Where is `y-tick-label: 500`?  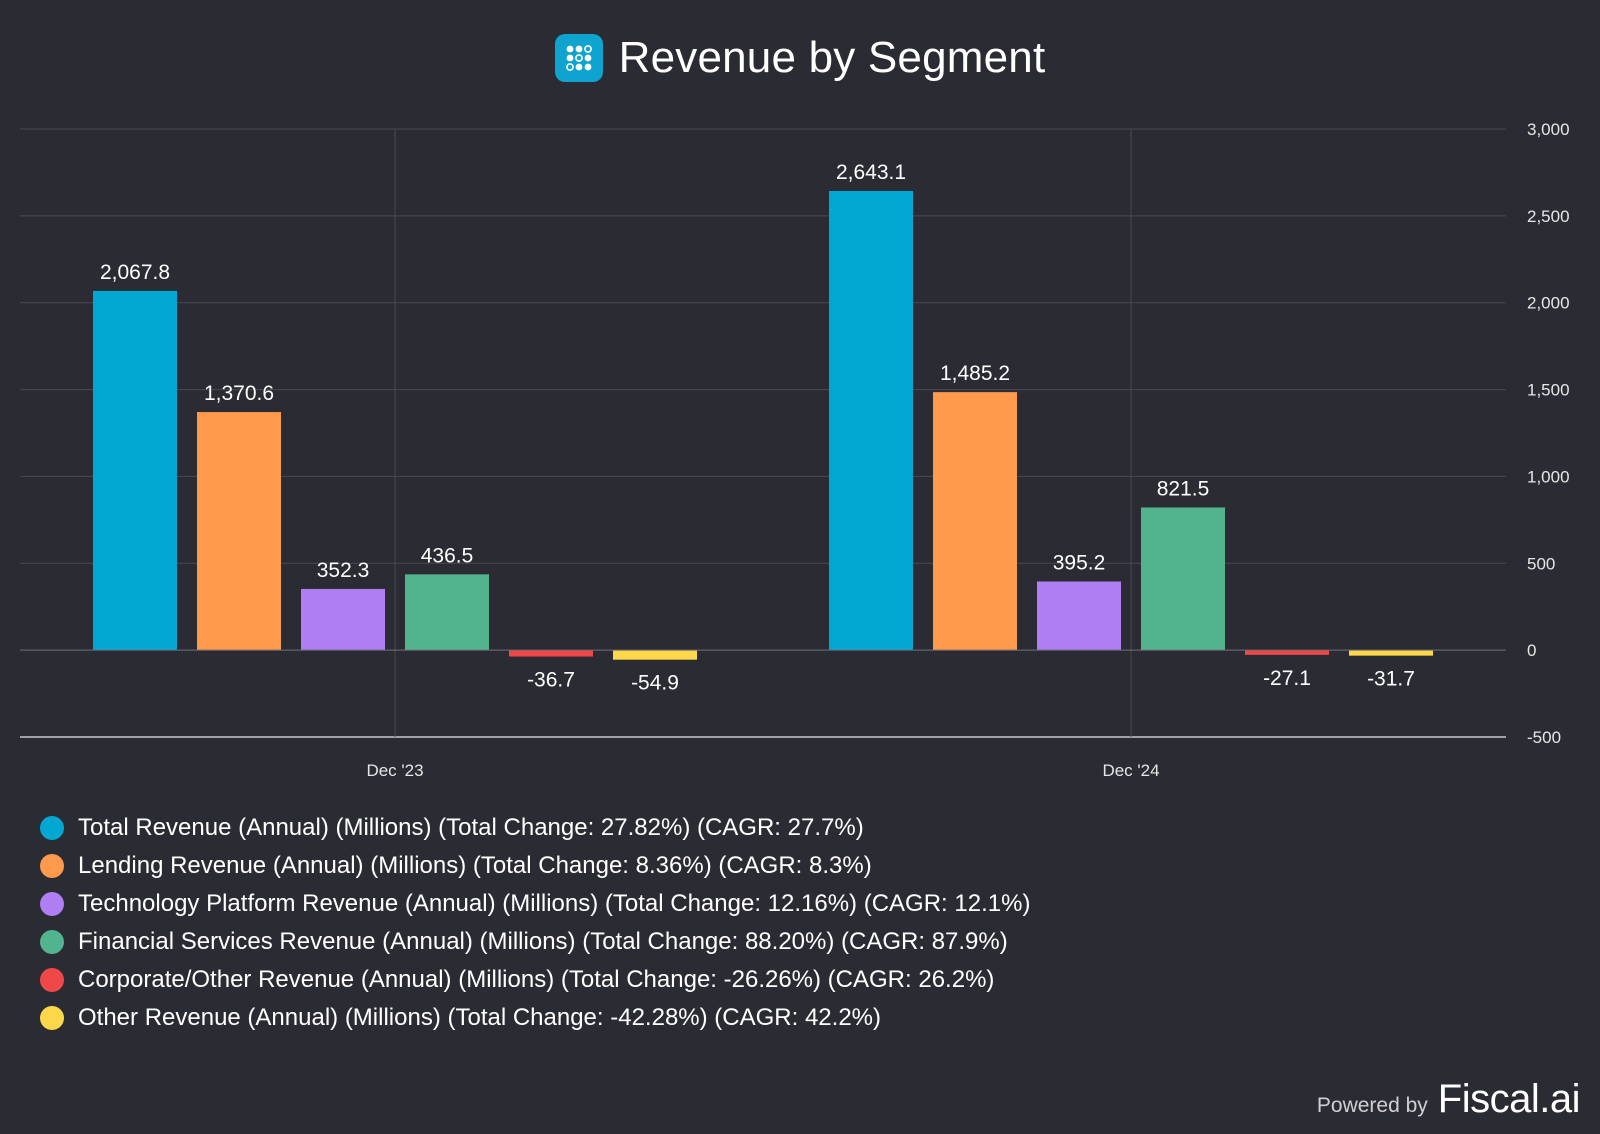 y-tick-label: 500 is located at coordinates (1541, 563).